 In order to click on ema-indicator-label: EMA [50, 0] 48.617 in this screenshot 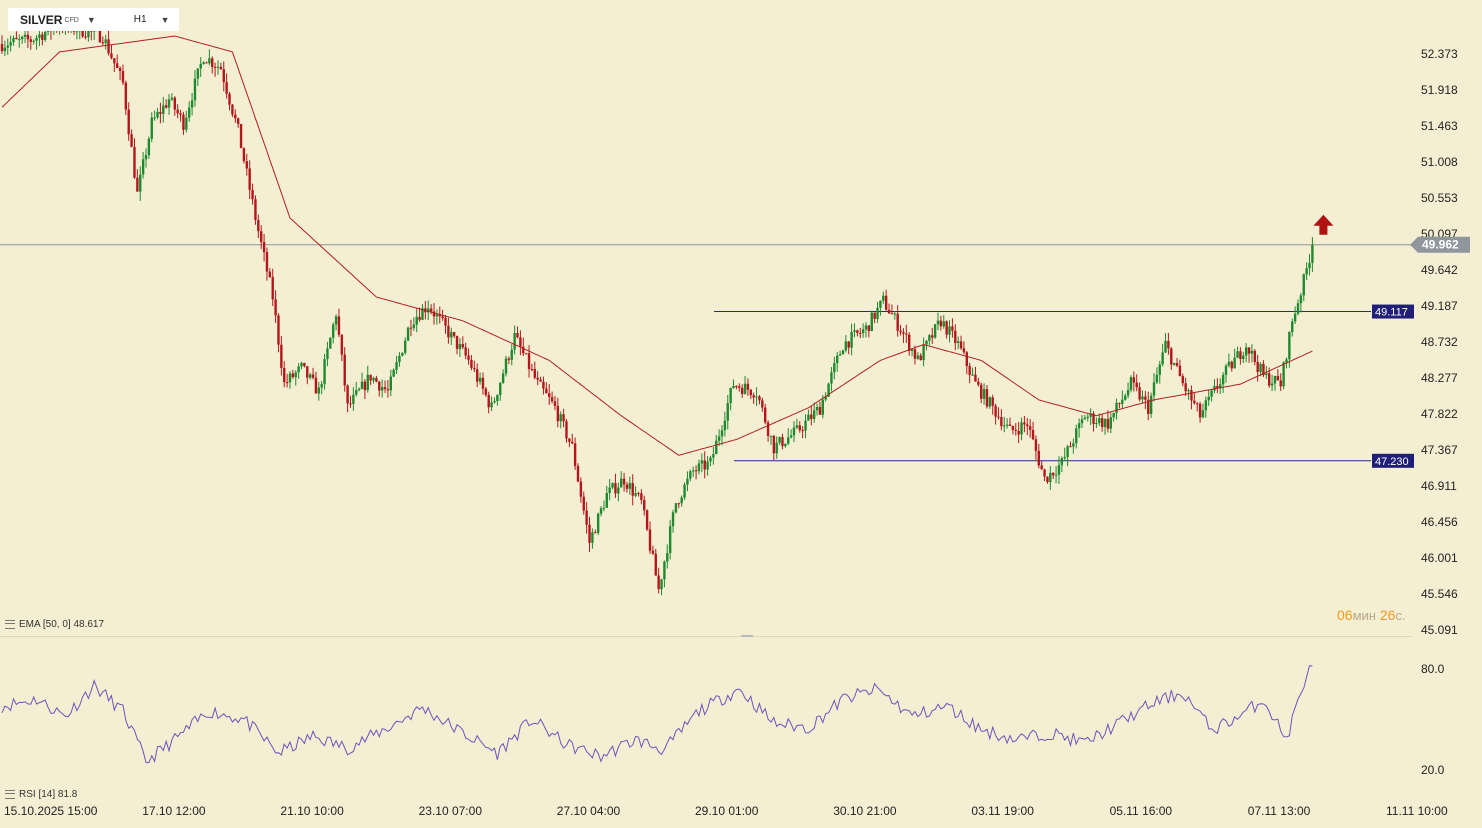, I will do `click(54, 624)`.